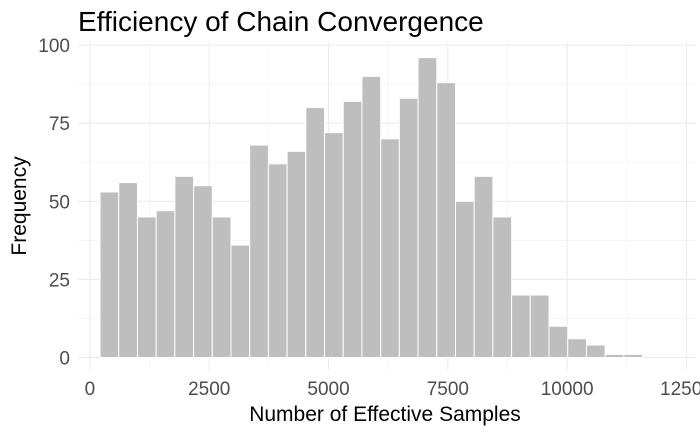  Describe the element at coordinates (59, 124) in the screenshot. I see `y-tick-label: 75` at that location.